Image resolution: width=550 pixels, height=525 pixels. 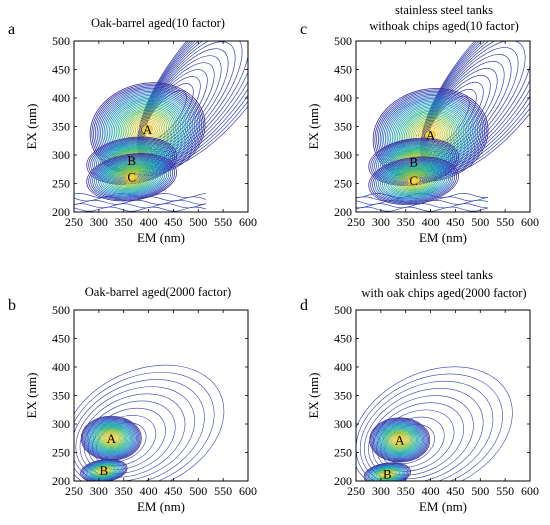 What do you see at coordinates (304, 305) in the screenshot?
I see `panel-letter: d` at bounding box center [304, 305].